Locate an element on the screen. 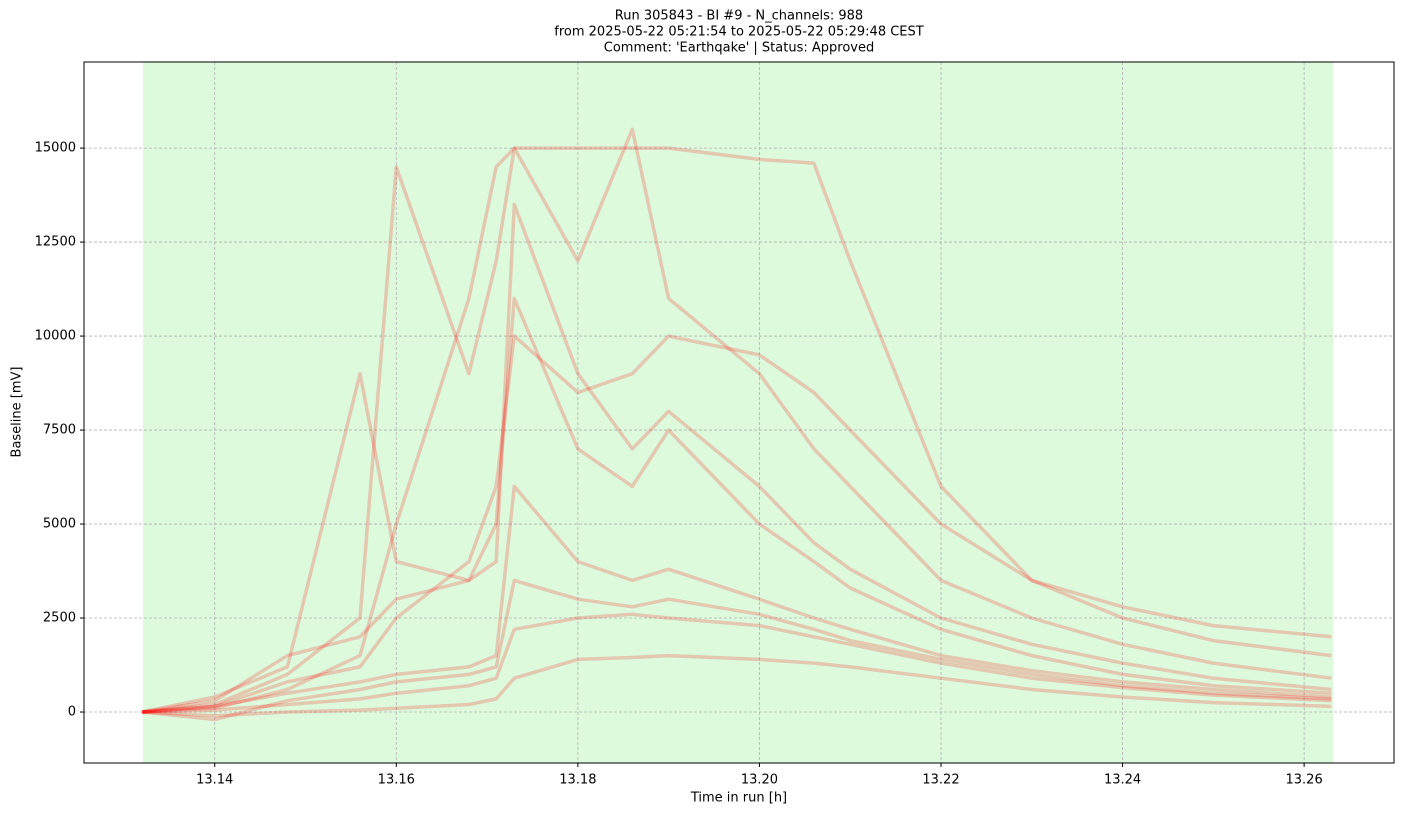 The height and width of the screenshot is (815, 1402). x-tick-label: 13.24 is located at coordinates (1122, 780).